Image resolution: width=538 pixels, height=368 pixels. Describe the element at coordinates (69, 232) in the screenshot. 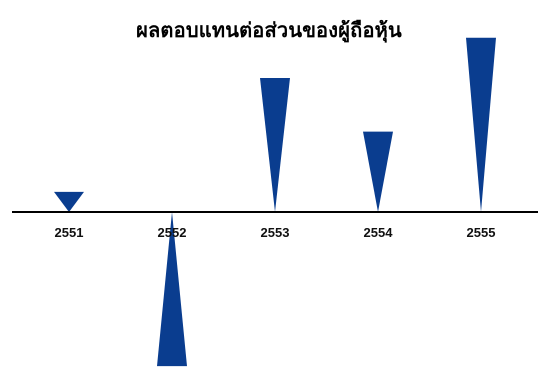

I see `x-tick-label: 2551` at that location.